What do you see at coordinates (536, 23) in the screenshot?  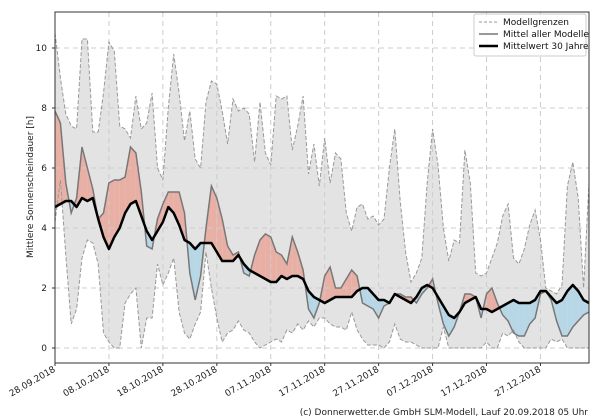 I see `legend-label-bounds: Modellgrenzen` at bounding box center [536, 23].